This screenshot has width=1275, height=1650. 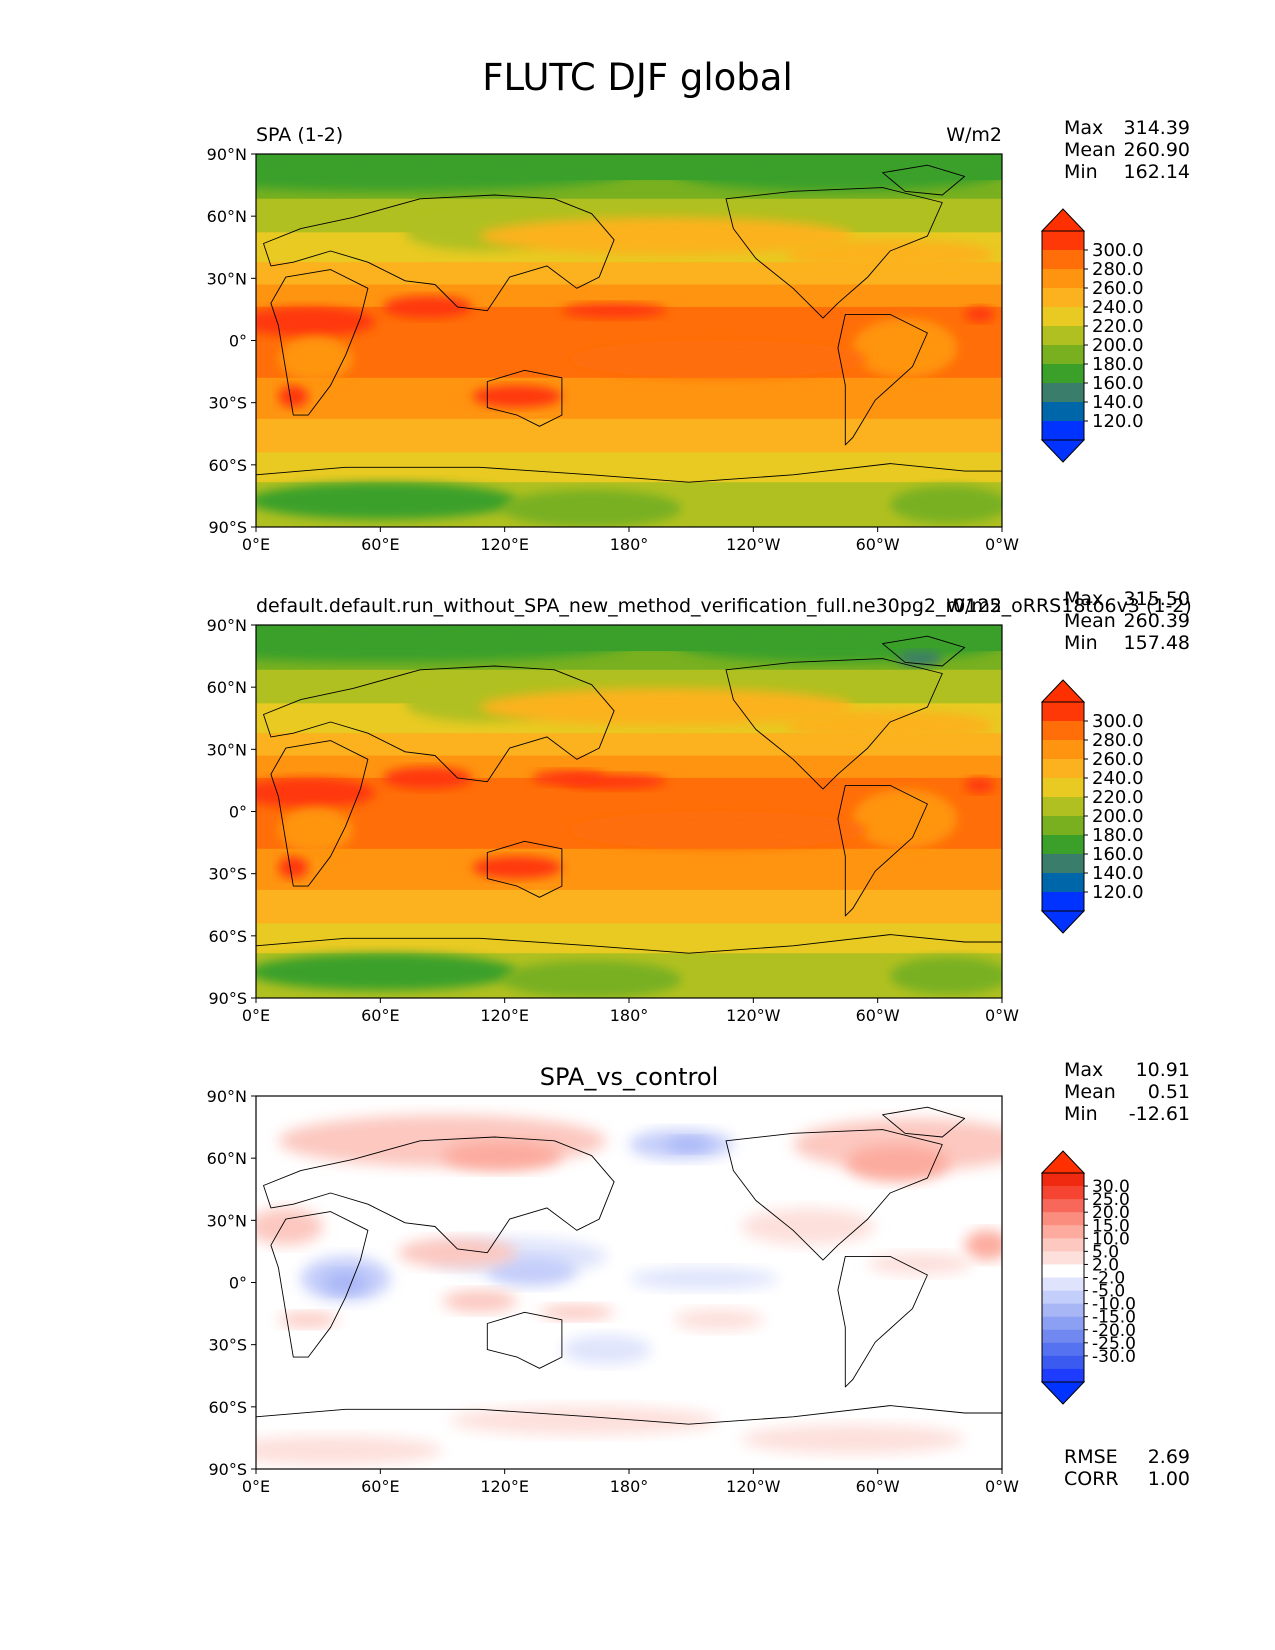 What do you see at coordinates (1118, 421) in the screenshot?
I see `colorbar-tick-label: 120.0` at bounding box center [1118, 421].